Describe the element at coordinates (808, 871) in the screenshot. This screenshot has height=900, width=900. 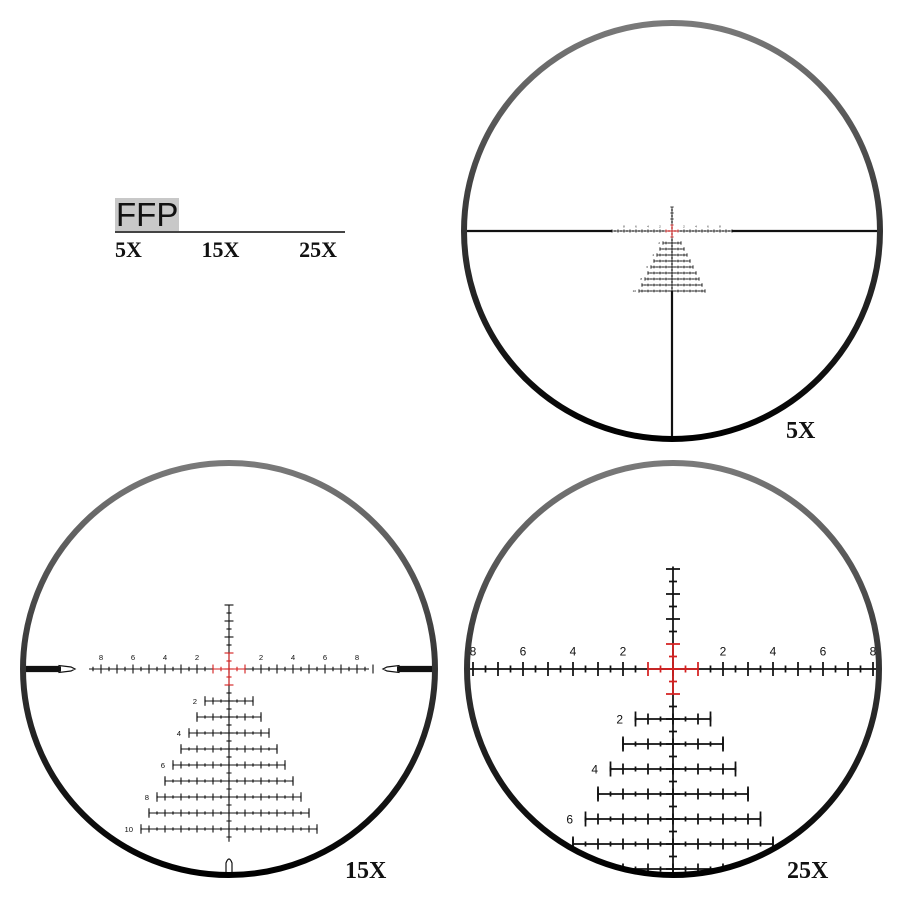
I see `view-label-25x: 25X` at that location.